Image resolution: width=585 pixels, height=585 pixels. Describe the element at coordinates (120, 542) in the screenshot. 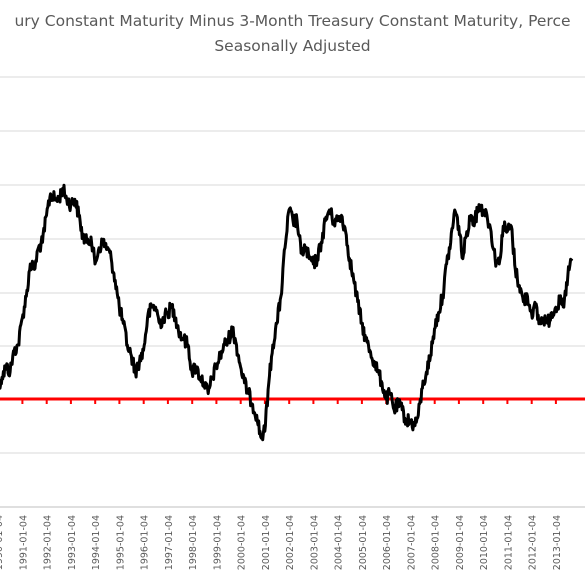

I see `x-tick-label: 1995-01-04` at that location.